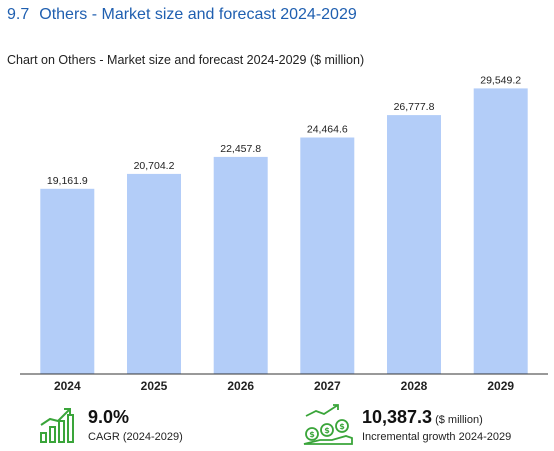  I want to click on incremental-unit: ($ million), so click(459, 420).